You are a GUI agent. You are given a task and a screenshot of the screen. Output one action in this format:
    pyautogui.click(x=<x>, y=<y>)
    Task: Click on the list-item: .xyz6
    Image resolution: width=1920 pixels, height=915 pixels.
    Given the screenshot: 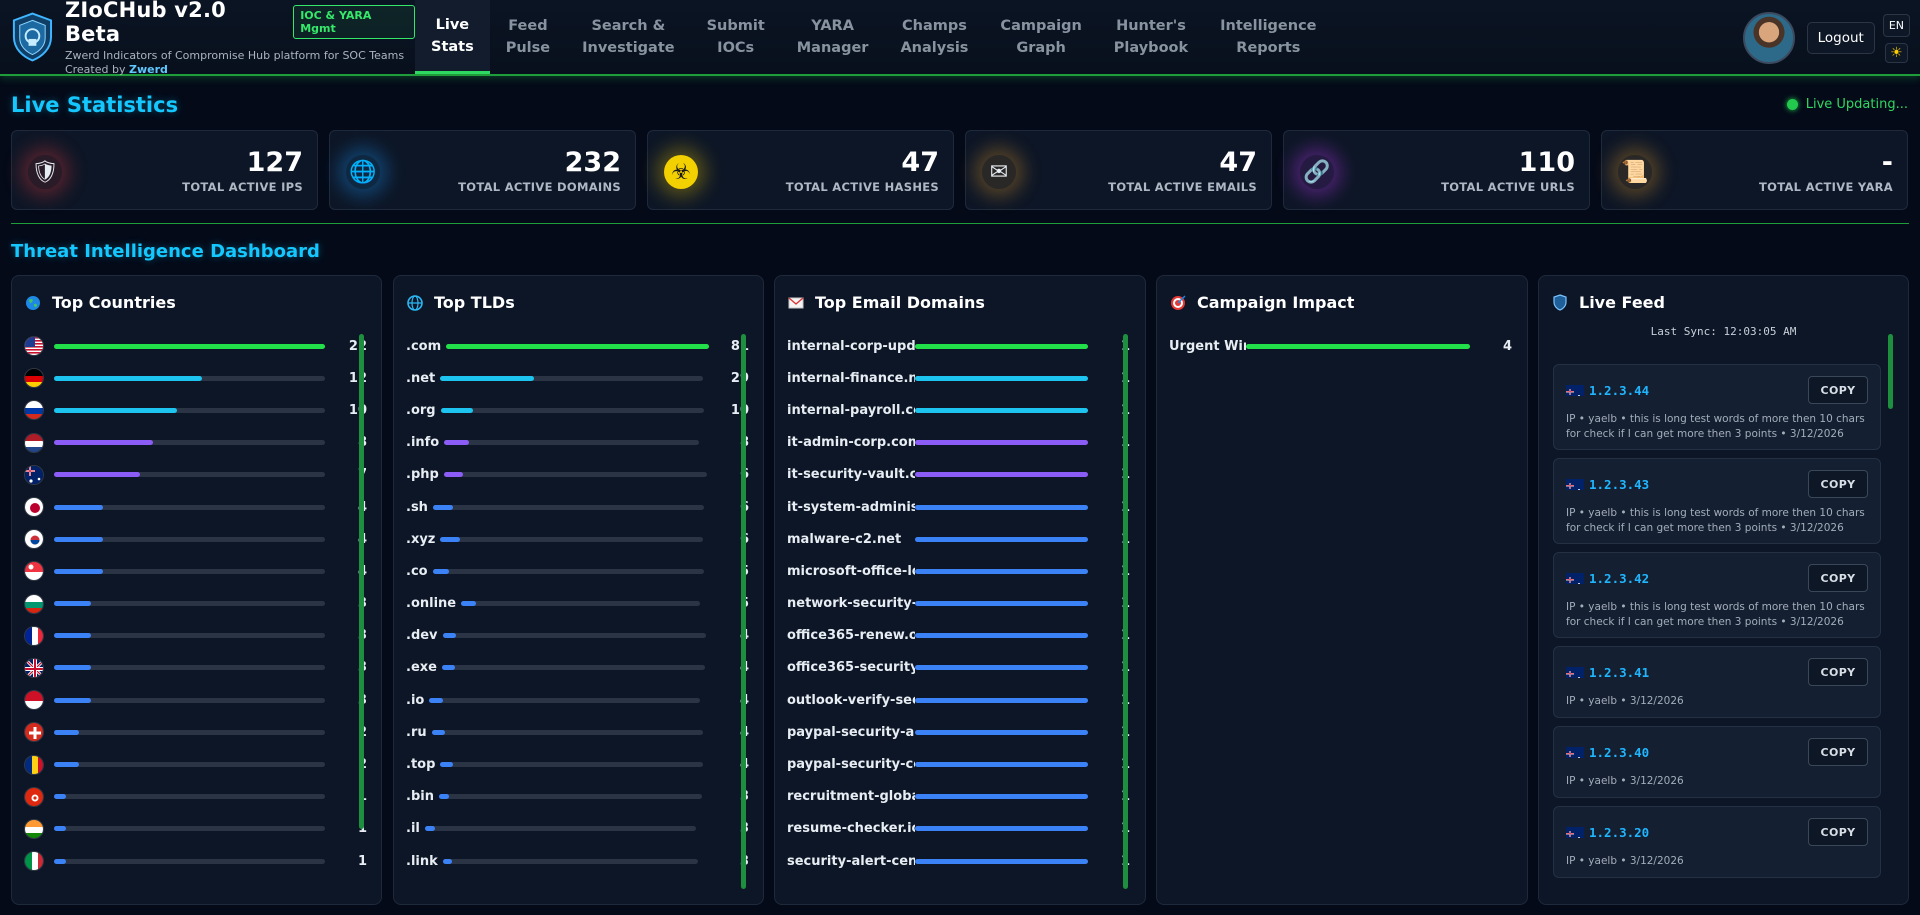 What is the action you would take?
    pyautogui.click(x=577, y=539)
    